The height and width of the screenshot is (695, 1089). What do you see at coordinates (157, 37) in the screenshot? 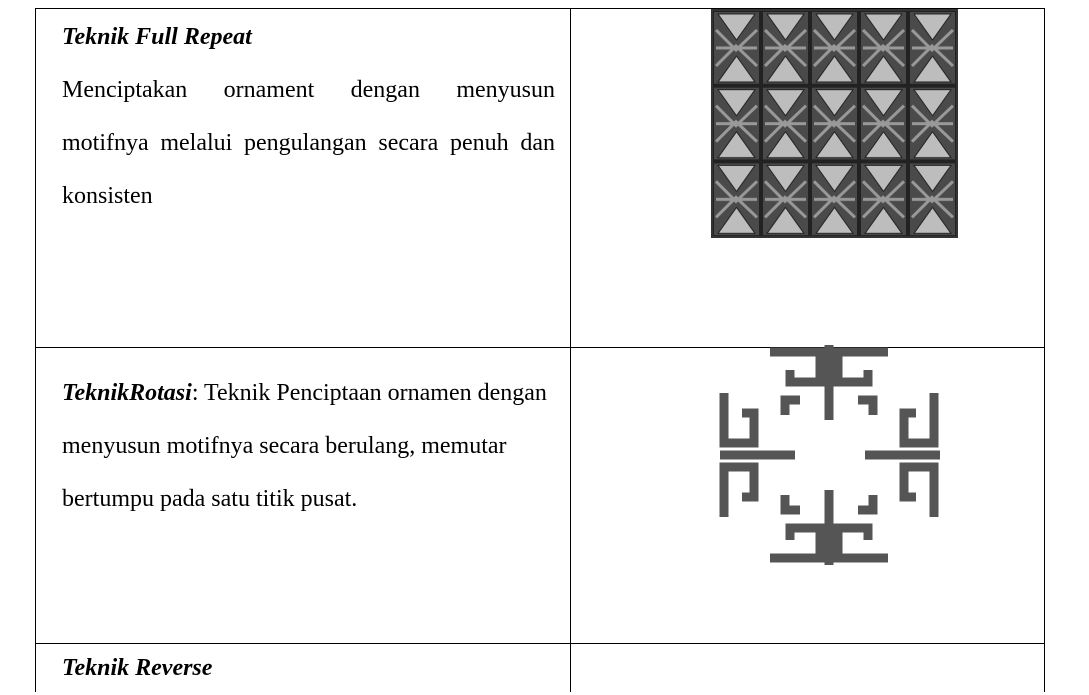
I see `row-title: Teknik Full Repeat` at bounding box center [157, 37].